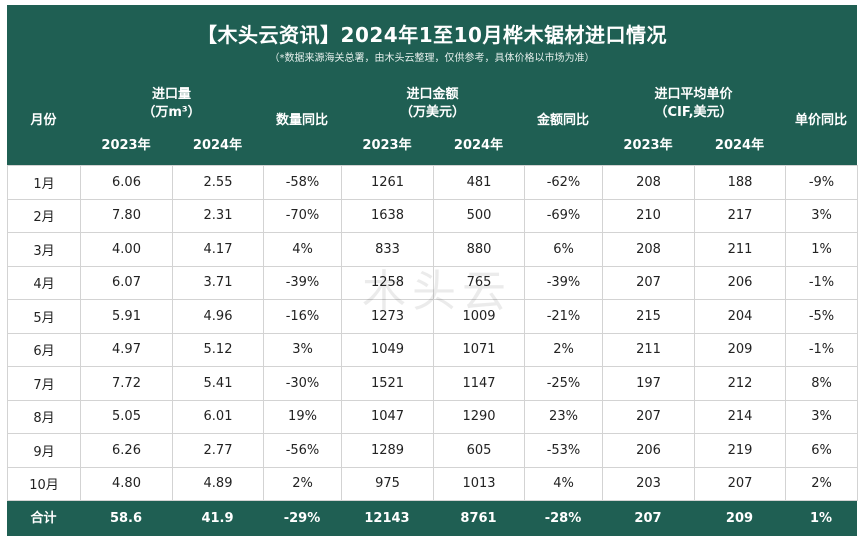 This screenshot has width=863, height=541. I want to click on cell-amt-2024: 1071, so click(479, 349).